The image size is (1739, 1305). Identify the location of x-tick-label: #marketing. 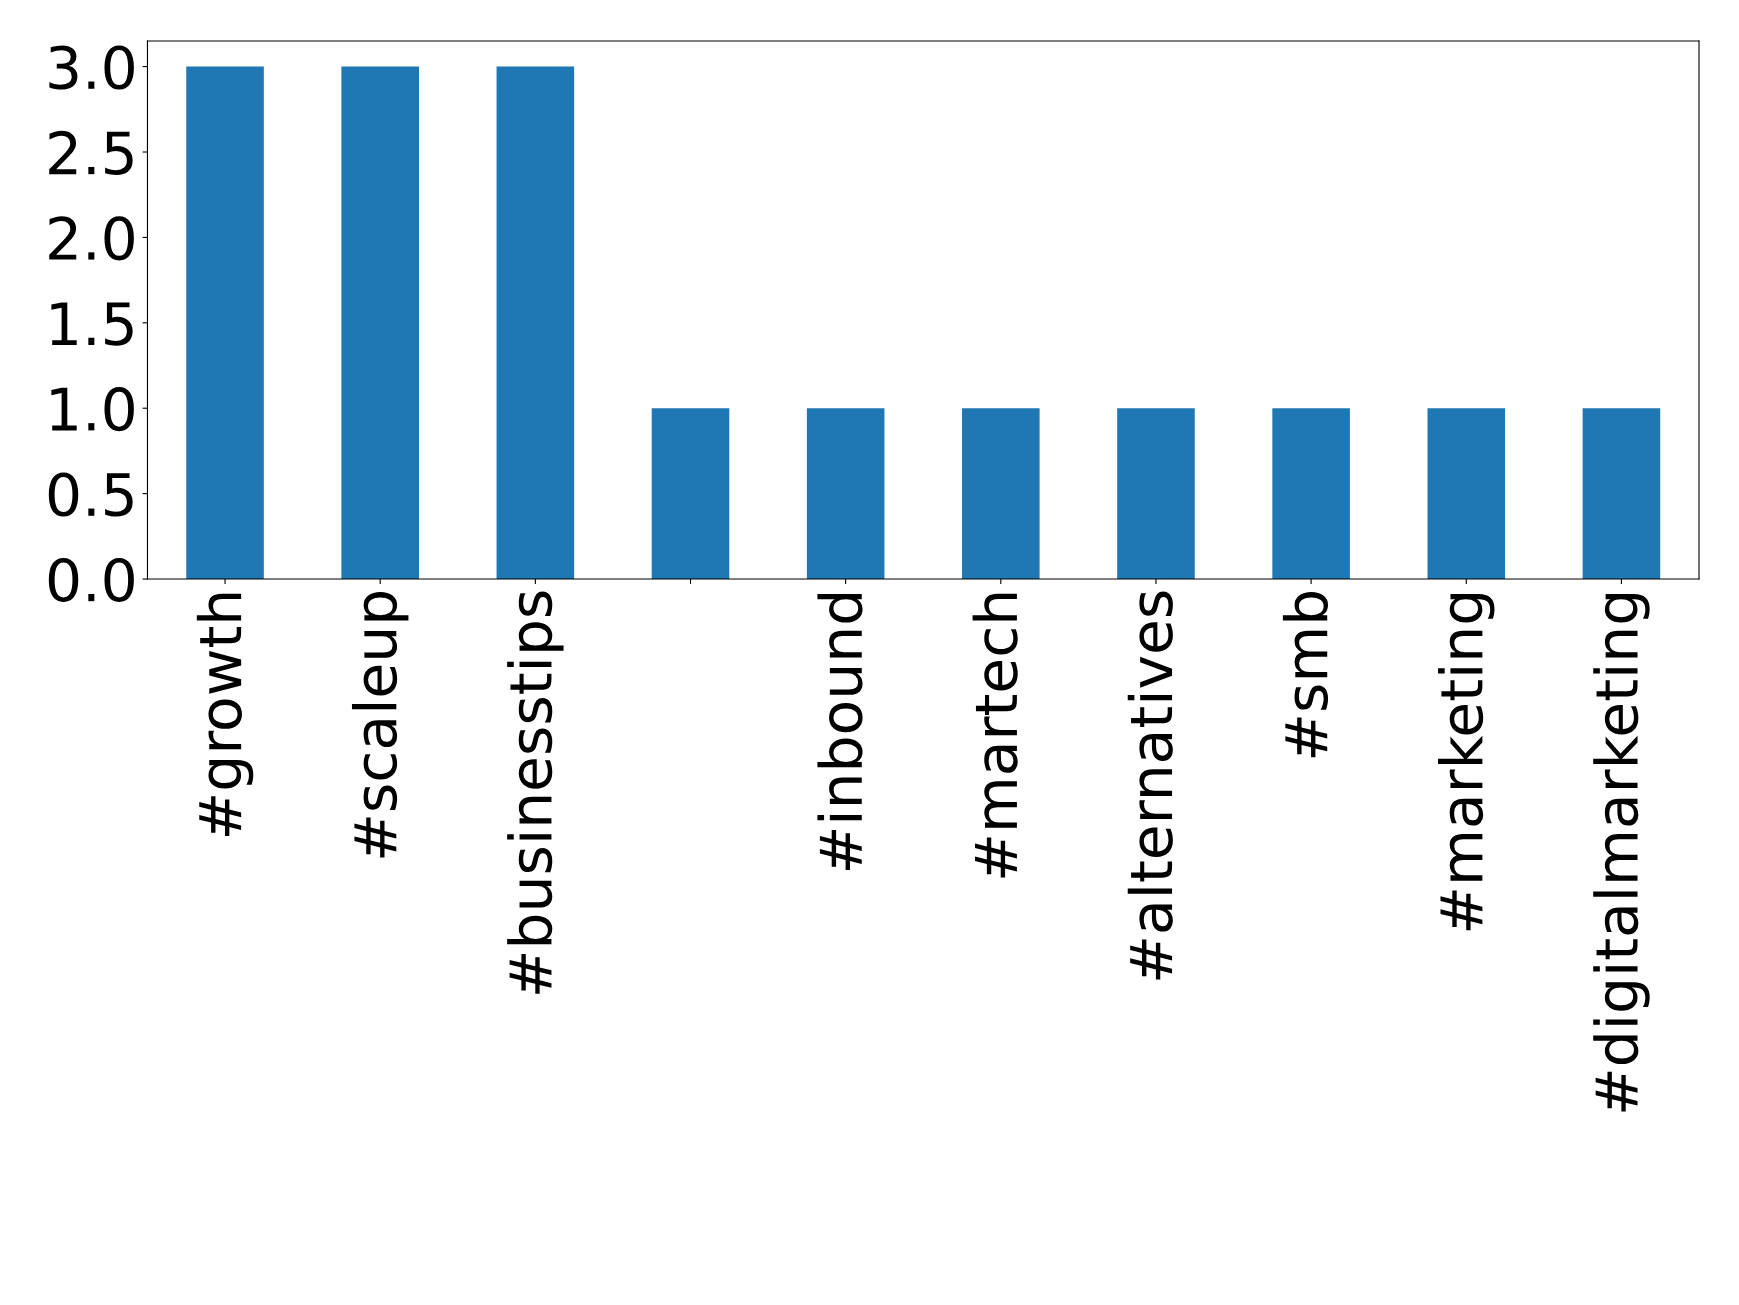
(1466, 762).